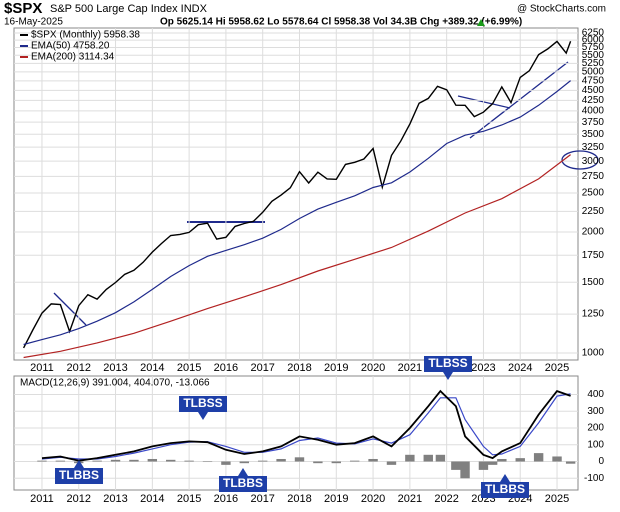  I want to click on y-tick-label: 5000, so click(593, 72).